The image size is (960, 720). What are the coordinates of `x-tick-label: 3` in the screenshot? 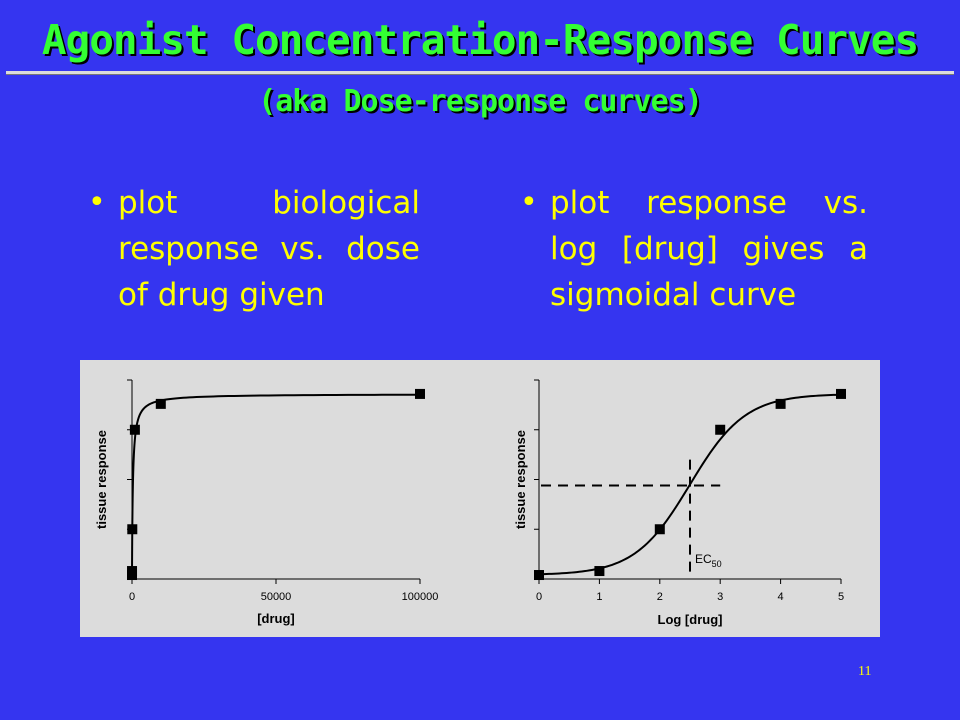 It's located at (720, 597).